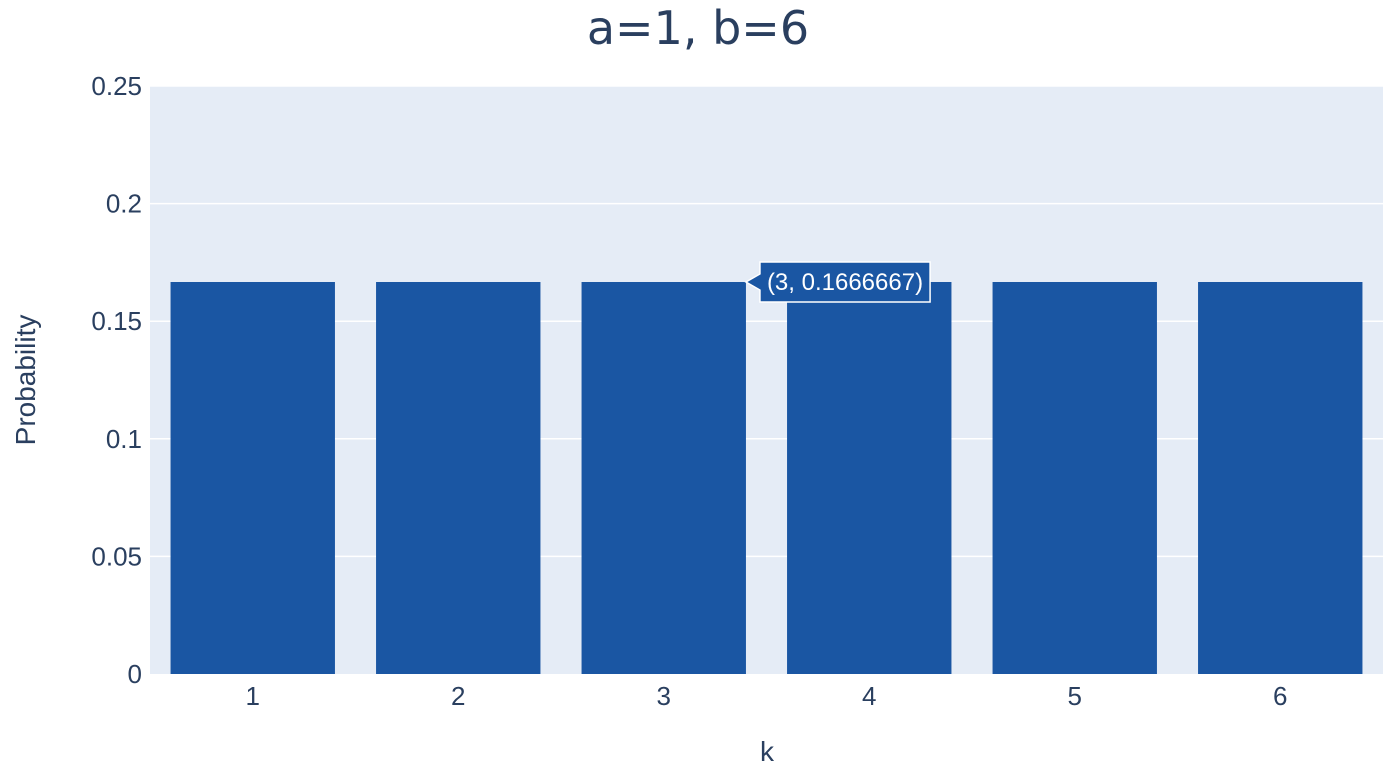  What do you see at coordinates (116, 556) in the screenshot?
I see `y-tick-label: 0.05` at bounding box center [116, 556].